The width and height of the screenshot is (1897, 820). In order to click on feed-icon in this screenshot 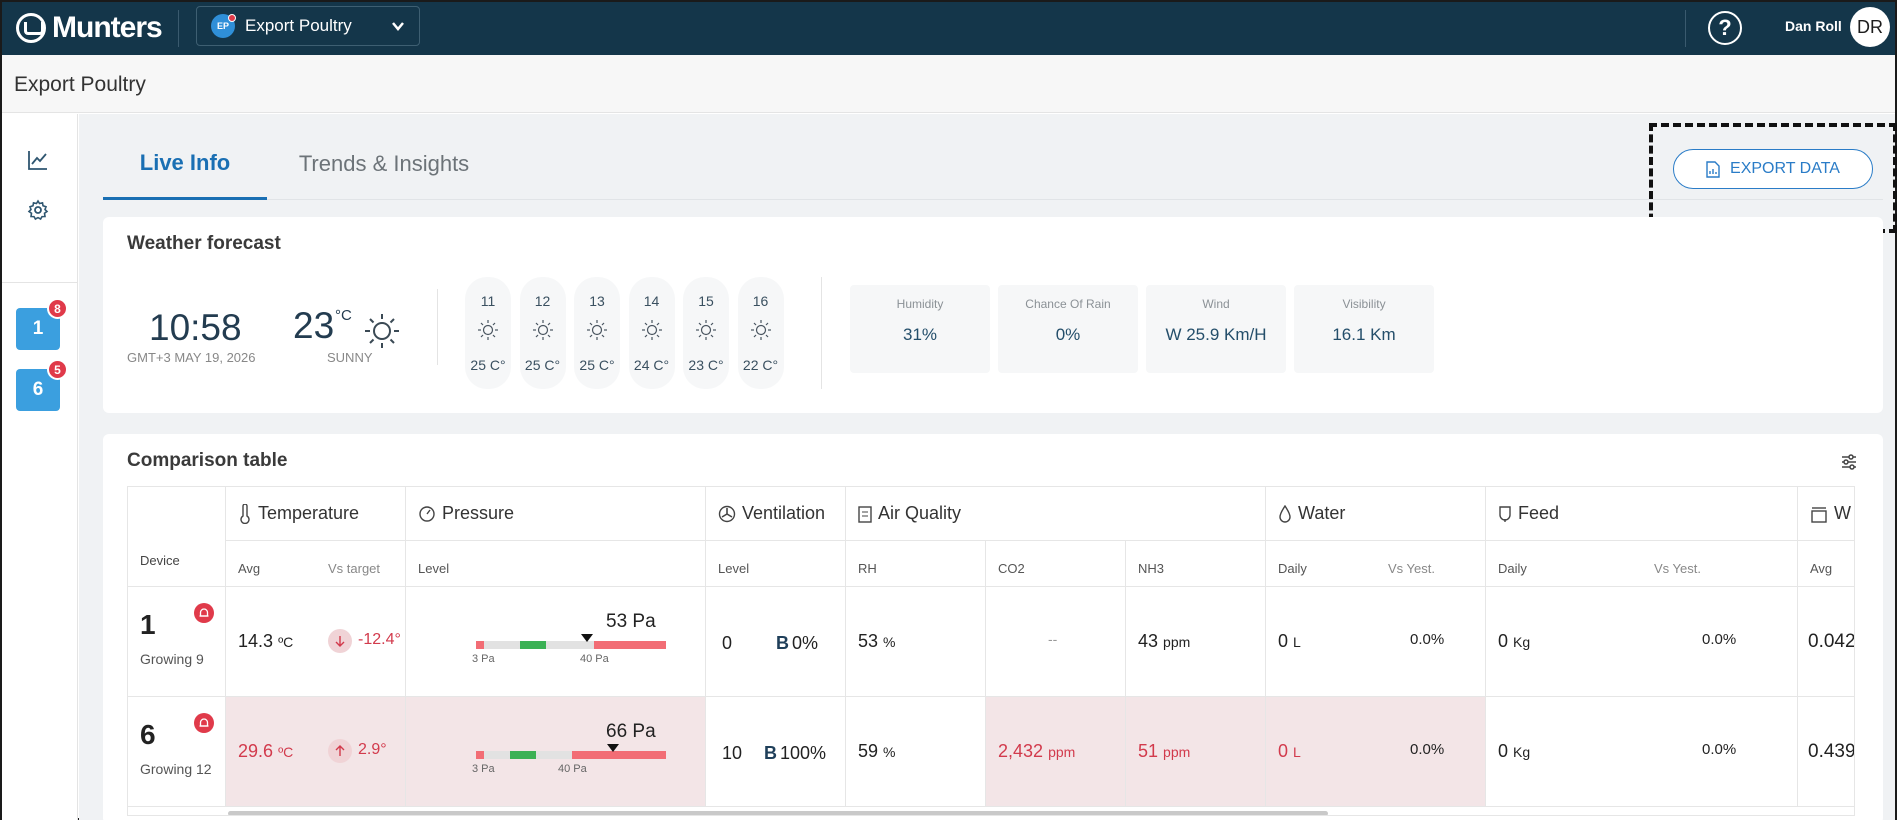, I will do `click(1505, 513)`.